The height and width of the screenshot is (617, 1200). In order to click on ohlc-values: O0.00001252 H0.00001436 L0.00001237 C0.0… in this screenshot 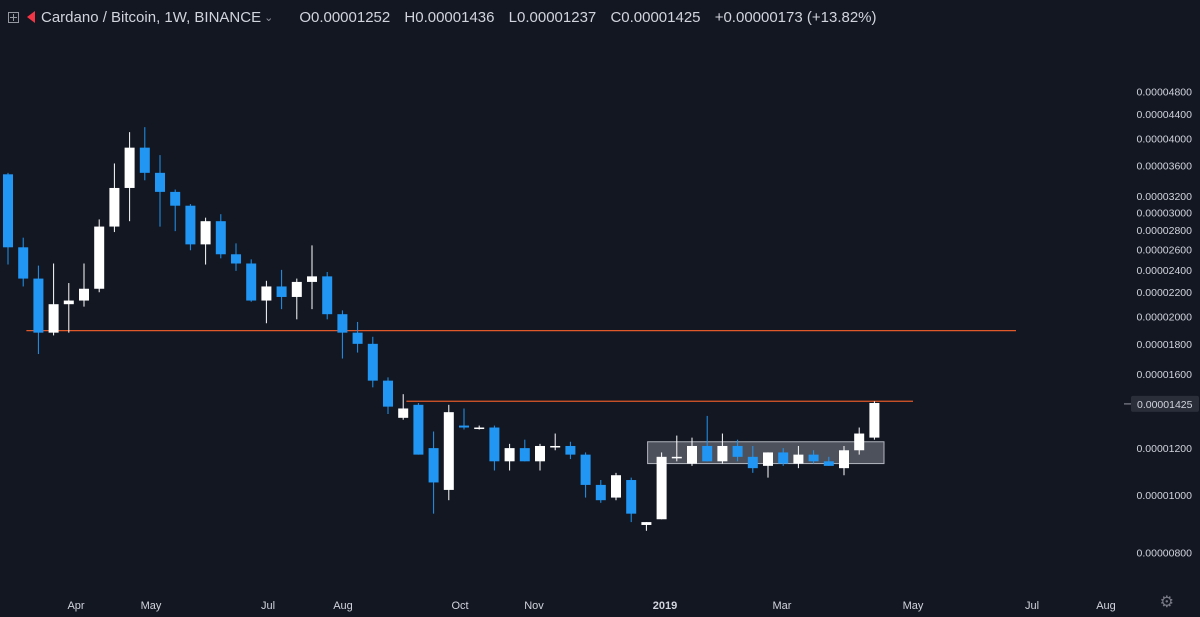, I will do `click(592, 17)`.